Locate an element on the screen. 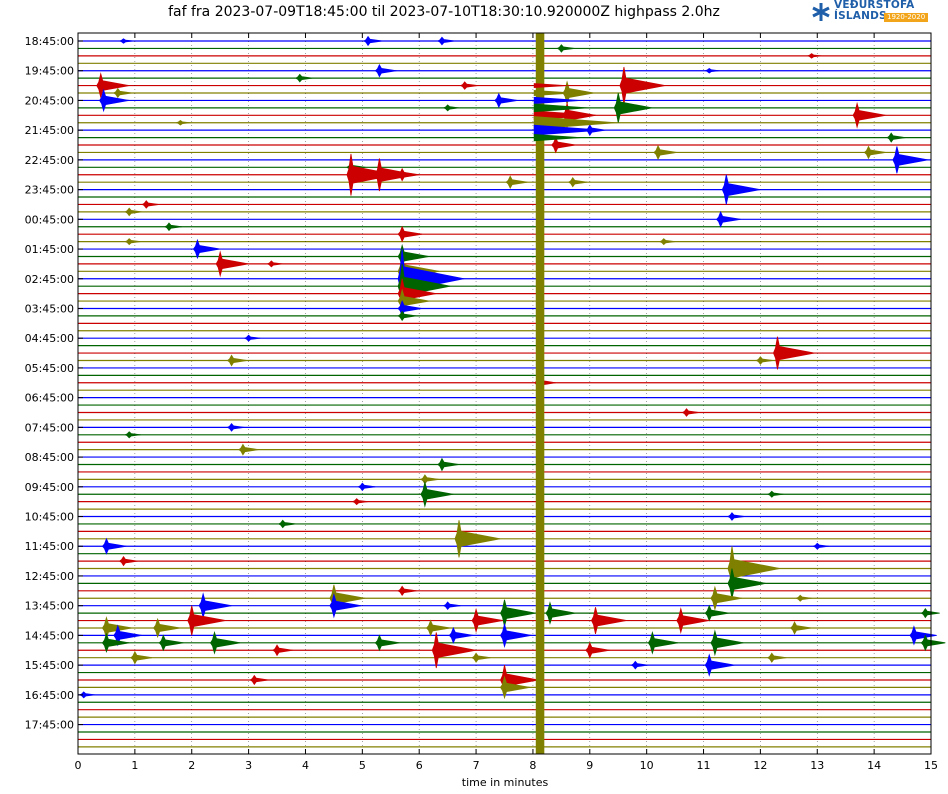  y-tick-label: 04:45:00 is located at coordinates (49, 338).